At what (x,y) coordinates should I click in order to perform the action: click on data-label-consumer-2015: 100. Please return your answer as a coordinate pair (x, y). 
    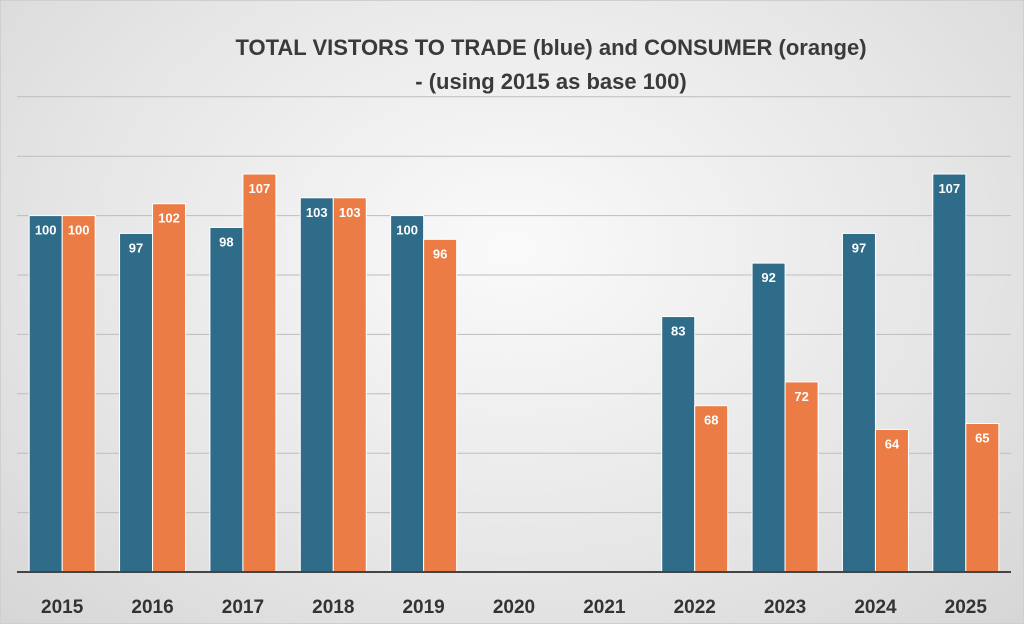
    Looking at the image, I should click on (79, 230).